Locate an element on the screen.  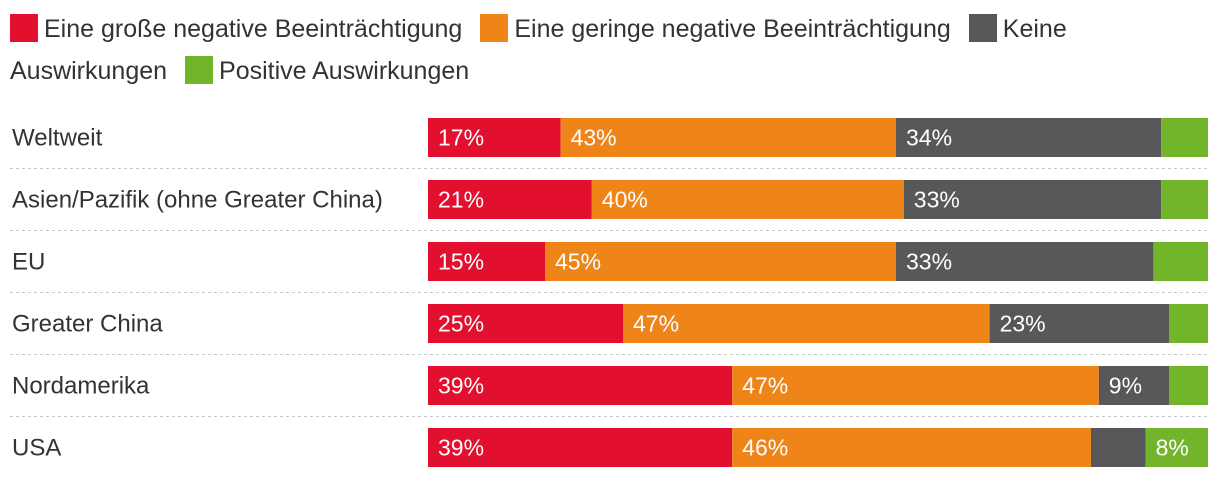
legend-item-1: Eine geringe negative Beeinträchtigung is located at coordinates (715, 28).